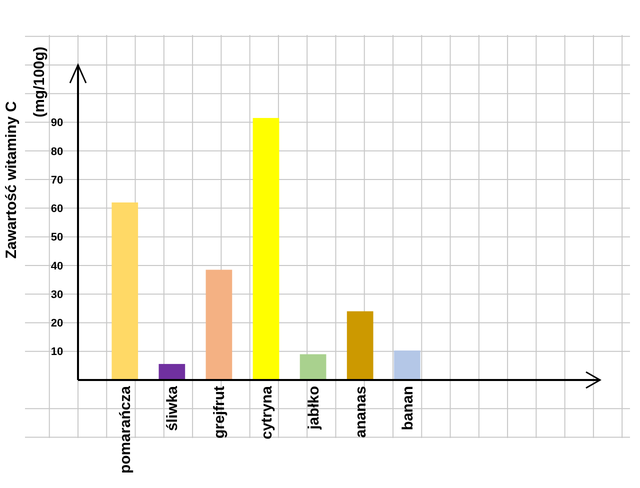  I want to click on x-tick-label: banan, so click(407, 408).